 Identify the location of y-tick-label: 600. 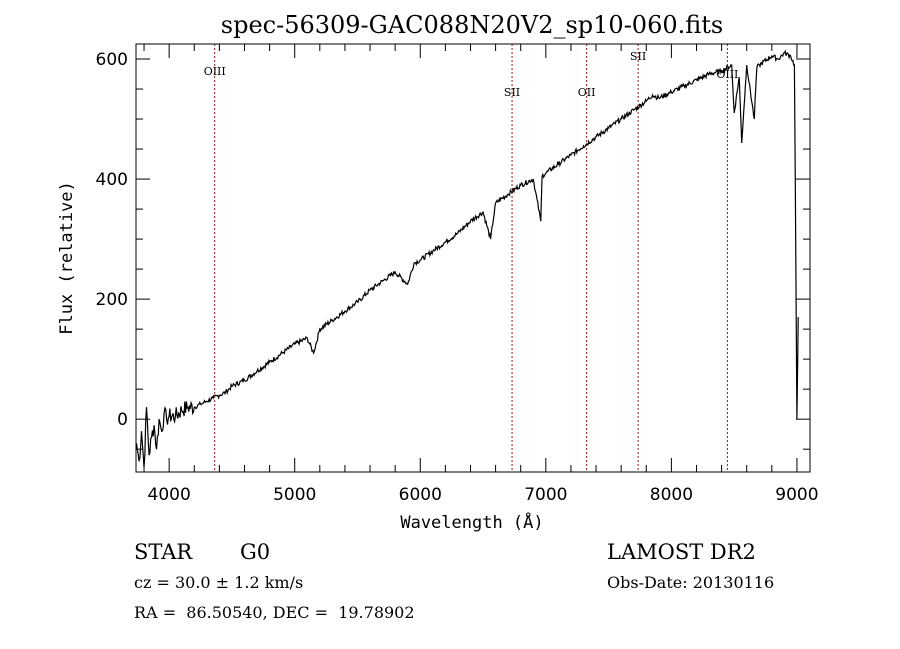
(112, 60).